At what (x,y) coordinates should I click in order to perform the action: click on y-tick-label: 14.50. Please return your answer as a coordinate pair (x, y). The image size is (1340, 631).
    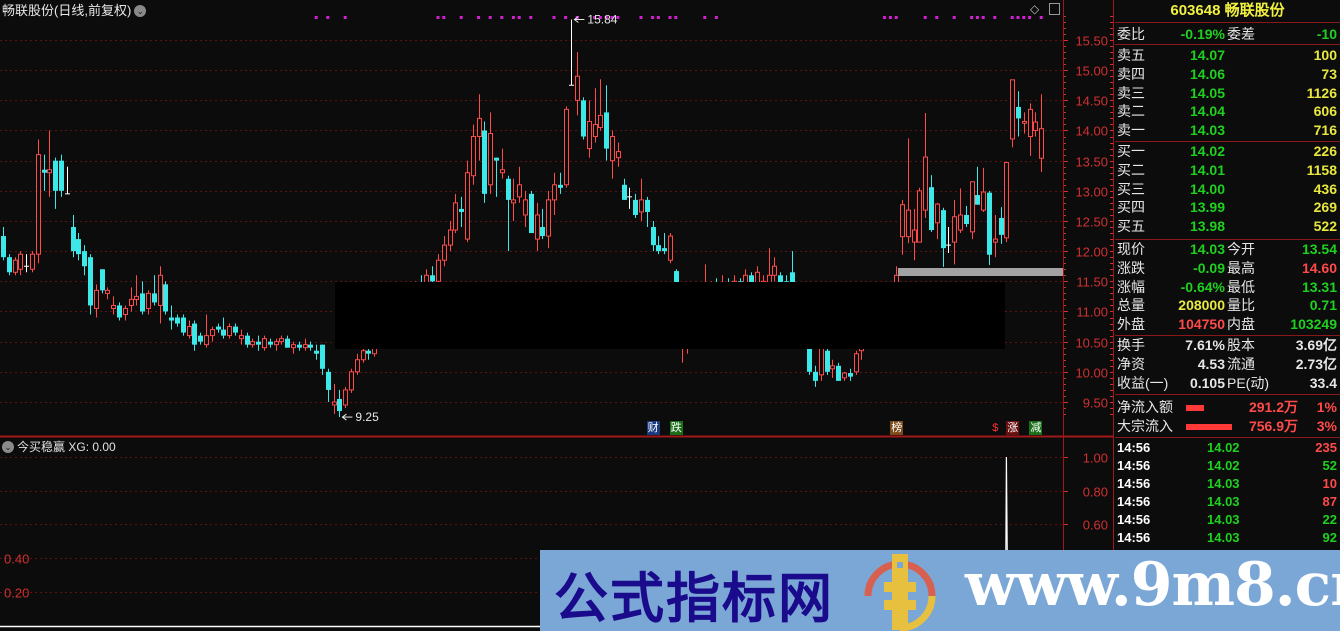
    Looking at the image, I should click on (1091, 101).